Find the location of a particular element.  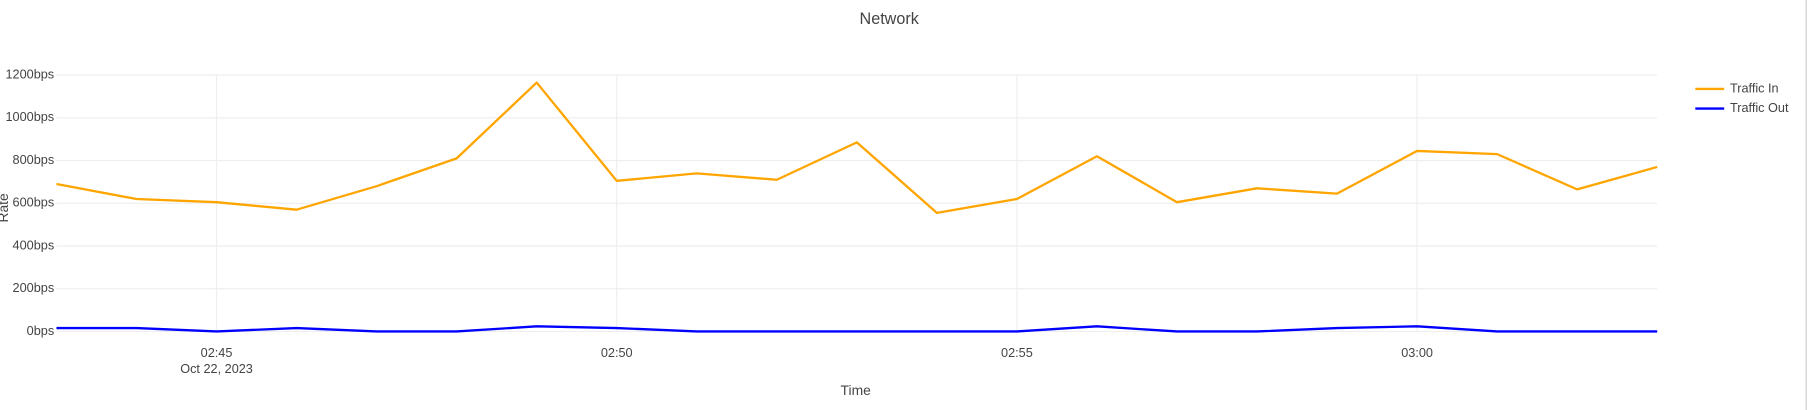

chart-title: Network is located at coordinates (890, 19).